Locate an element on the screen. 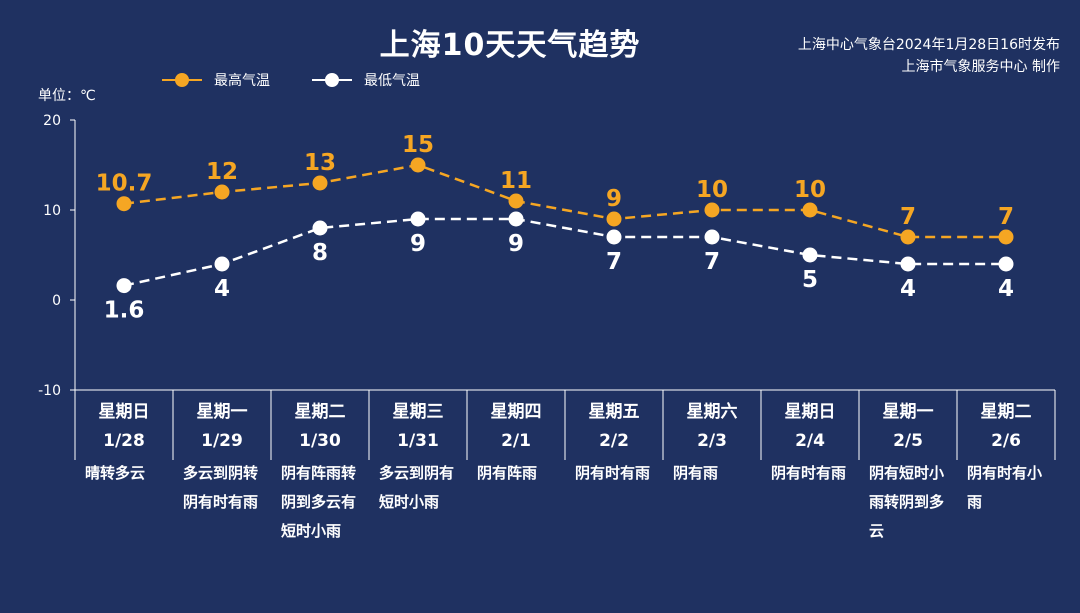 The height and width of the screenshot is (613, 1080). day-weather: 阴有时有小雨 is located at coordinates (1005, 487).